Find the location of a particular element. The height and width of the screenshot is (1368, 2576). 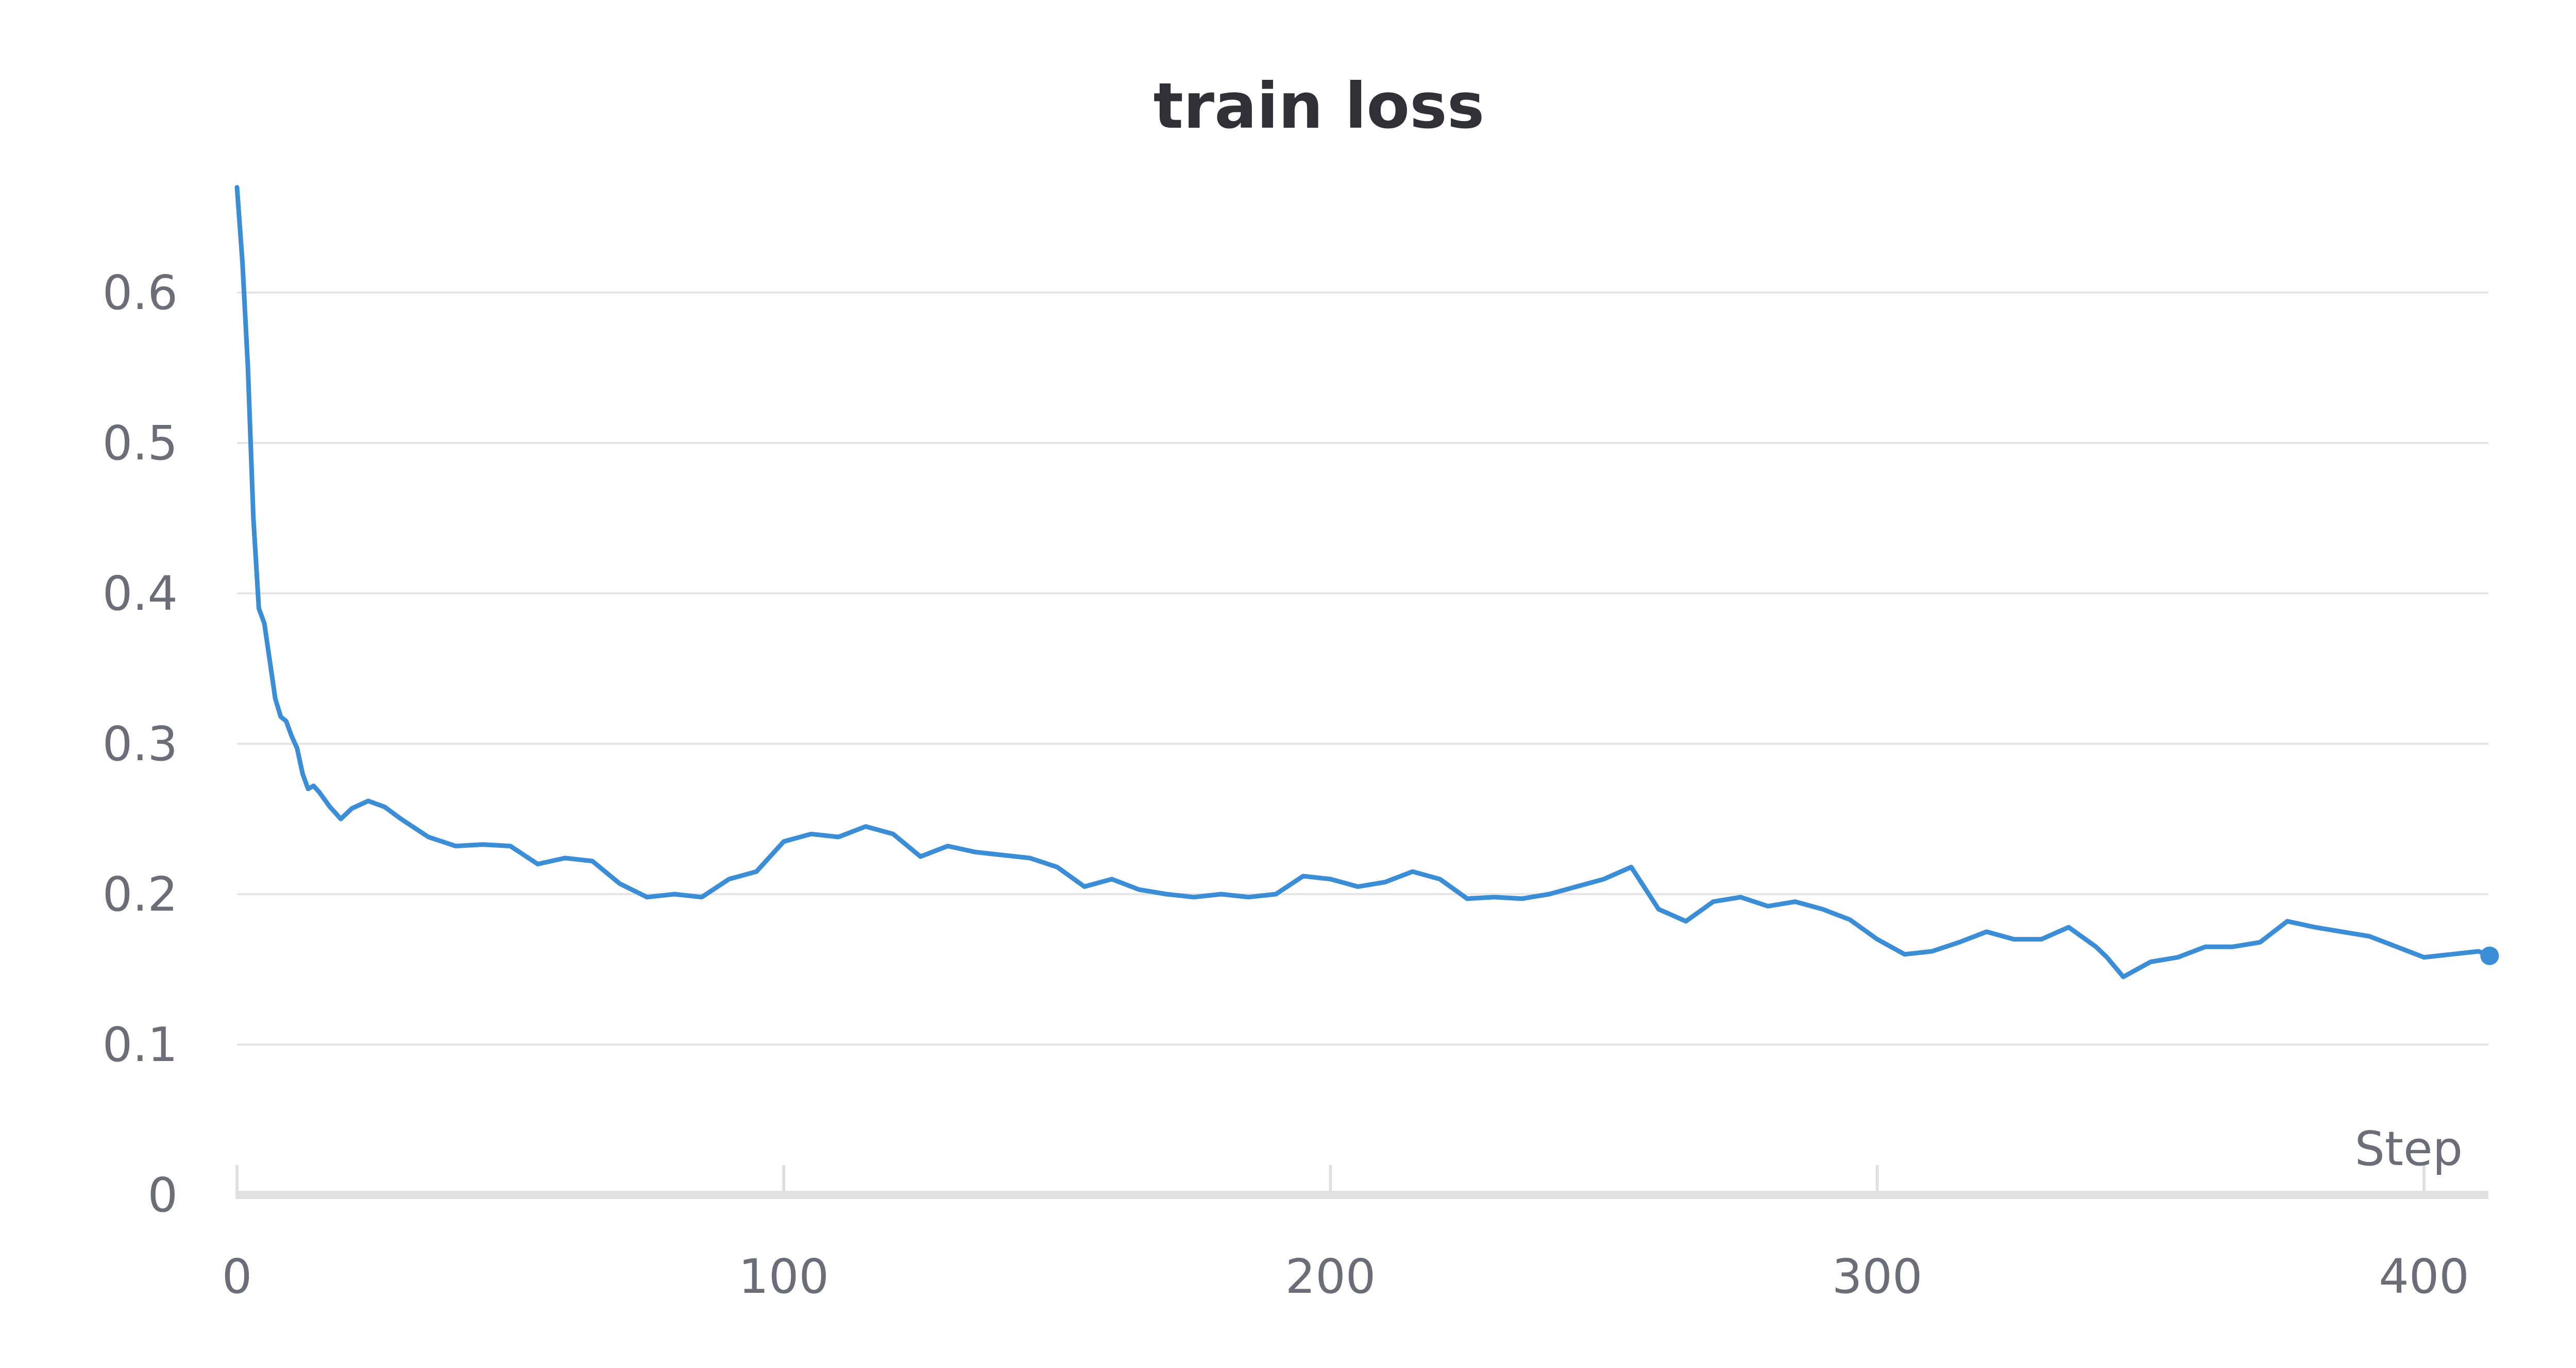

x-tick-label: 200 is located at coordinates (1330, 1276).